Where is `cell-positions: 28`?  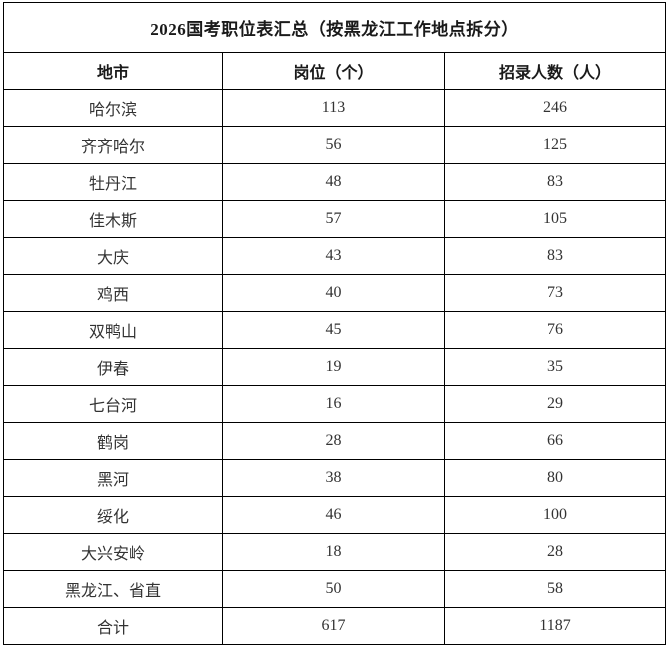
cell-positions: 28 is located at coordinates (333, 441).